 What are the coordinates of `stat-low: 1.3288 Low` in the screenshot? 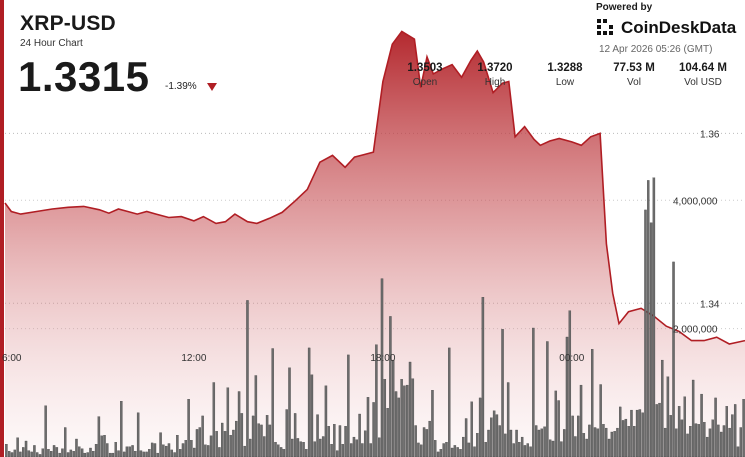 It's located at (565, 75).